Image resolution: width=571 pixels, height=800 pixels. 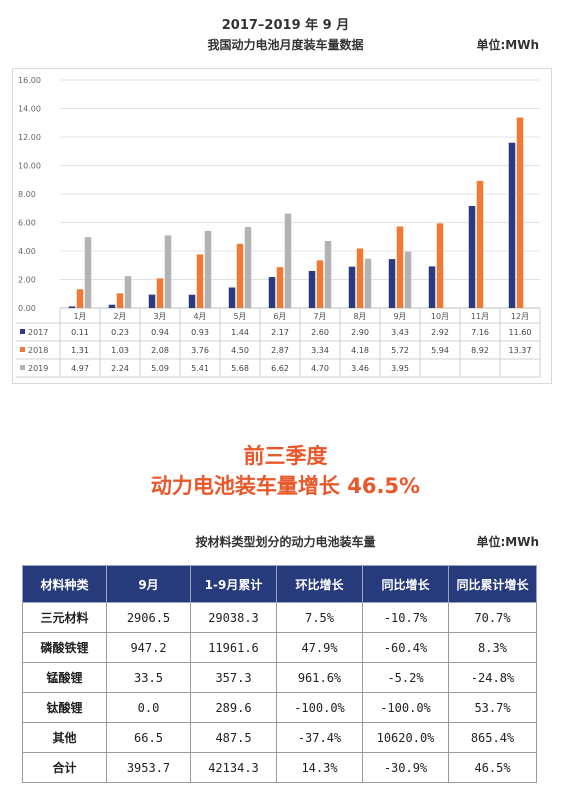 What do you see at coordinates (492, 677) in the screenshot?
I see `table-cell: -24.8%` at bounding box center [492, 677].